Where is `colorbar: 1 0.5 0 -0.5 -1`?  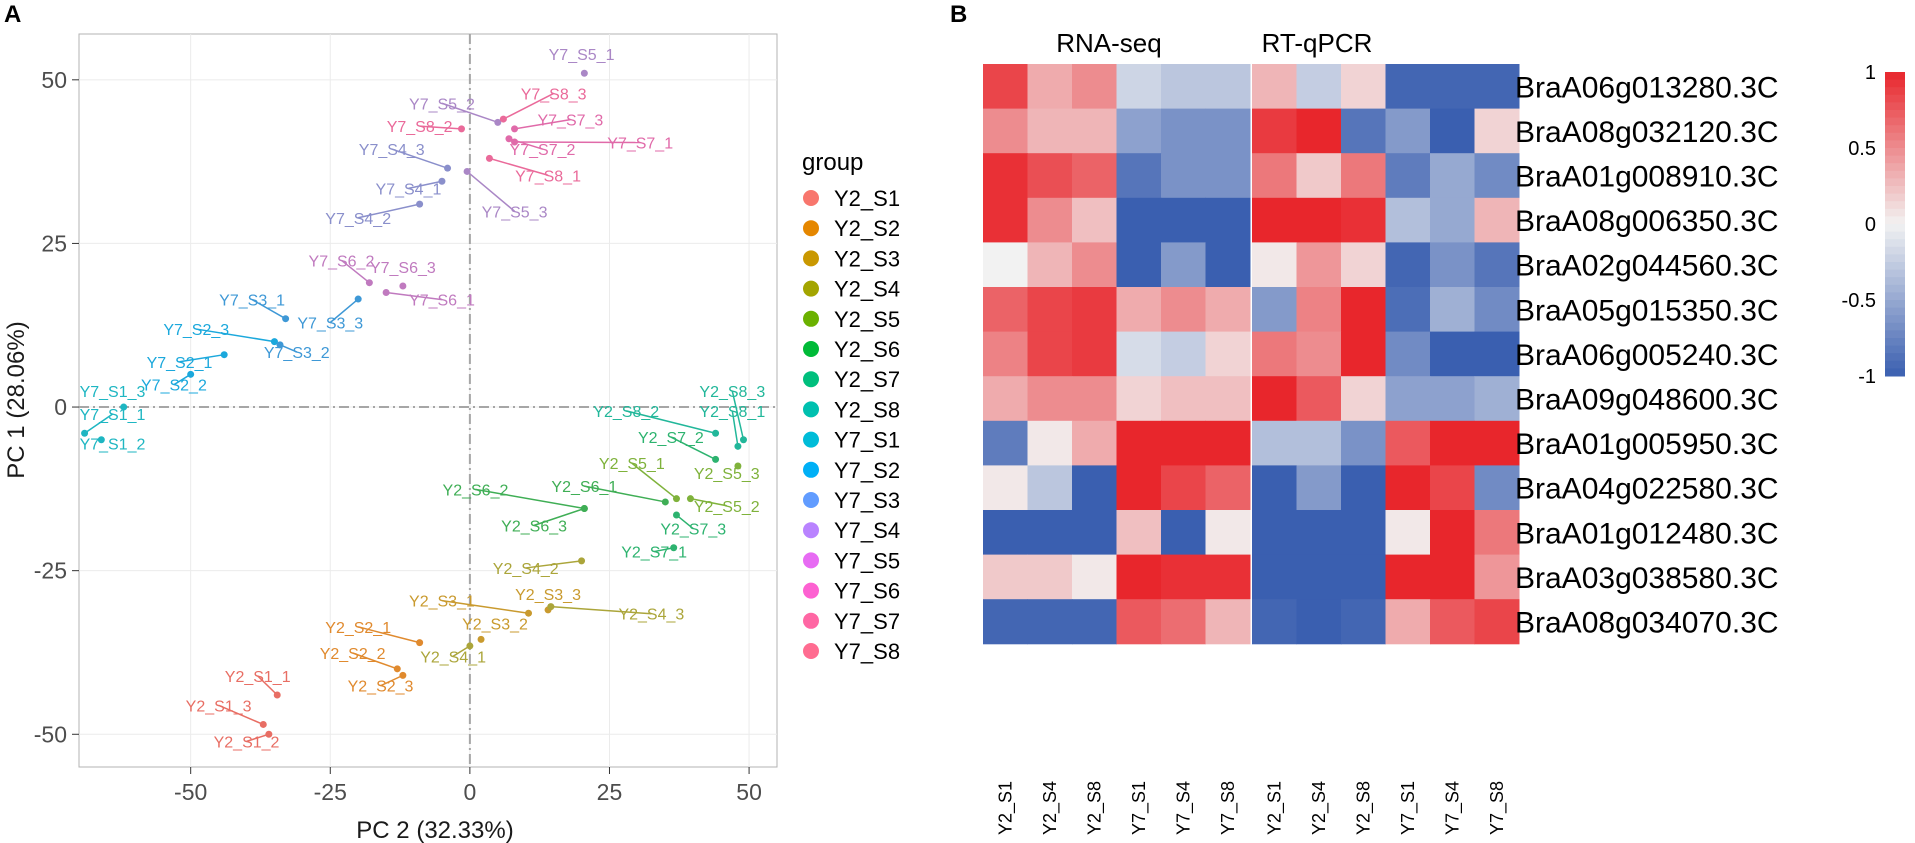 colorbar: 1 0.5 0 -0.5 -1 is located at coordinates (1873, 225).